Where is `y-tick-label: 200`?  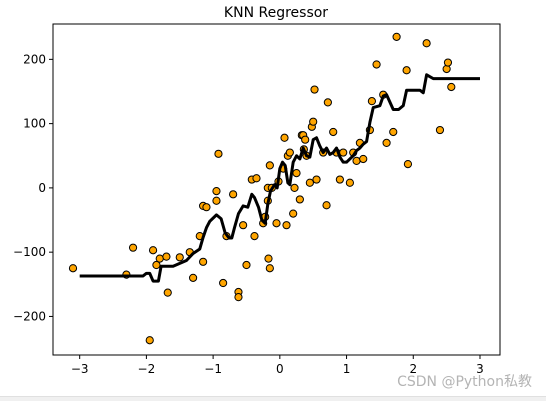 y-tick-label: 200 is located at coordinates (34, 59).